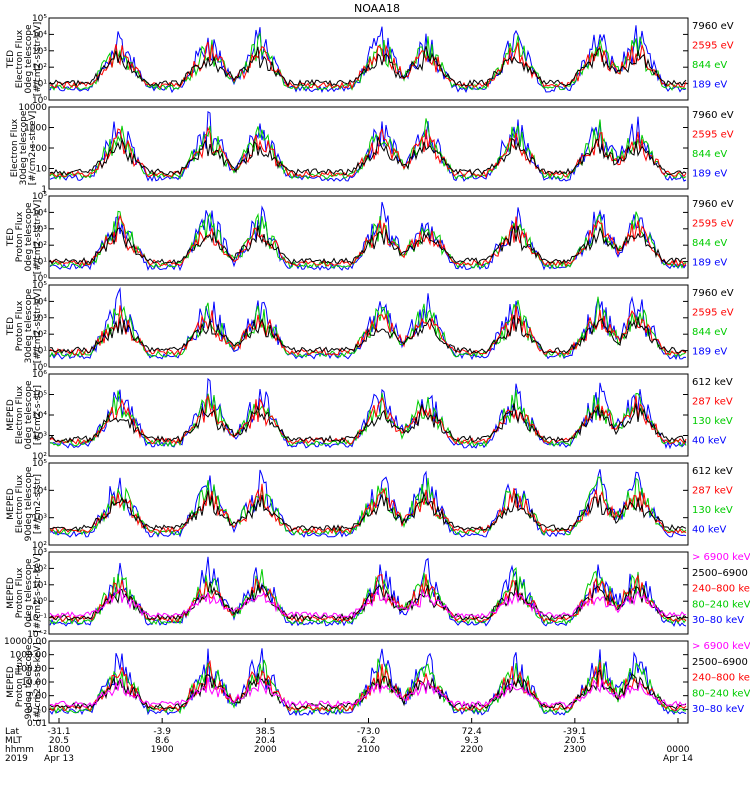  What do you see at coordinates (709, 530) in the screenshot?
I see `legend-entry: 40 keV` at bounding box center [709, 530].